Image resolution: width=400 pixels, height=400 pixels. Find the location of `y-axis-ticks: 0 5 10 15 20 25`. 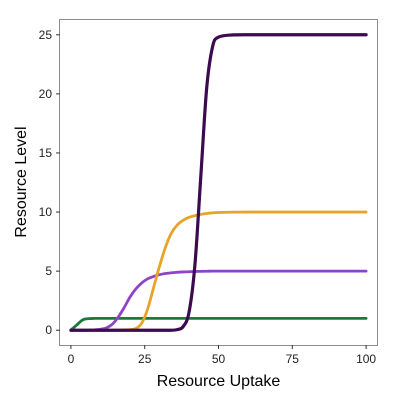

y-axis-ticks: 0 5 10 15 20 25 is located at coordinates (49, 182).